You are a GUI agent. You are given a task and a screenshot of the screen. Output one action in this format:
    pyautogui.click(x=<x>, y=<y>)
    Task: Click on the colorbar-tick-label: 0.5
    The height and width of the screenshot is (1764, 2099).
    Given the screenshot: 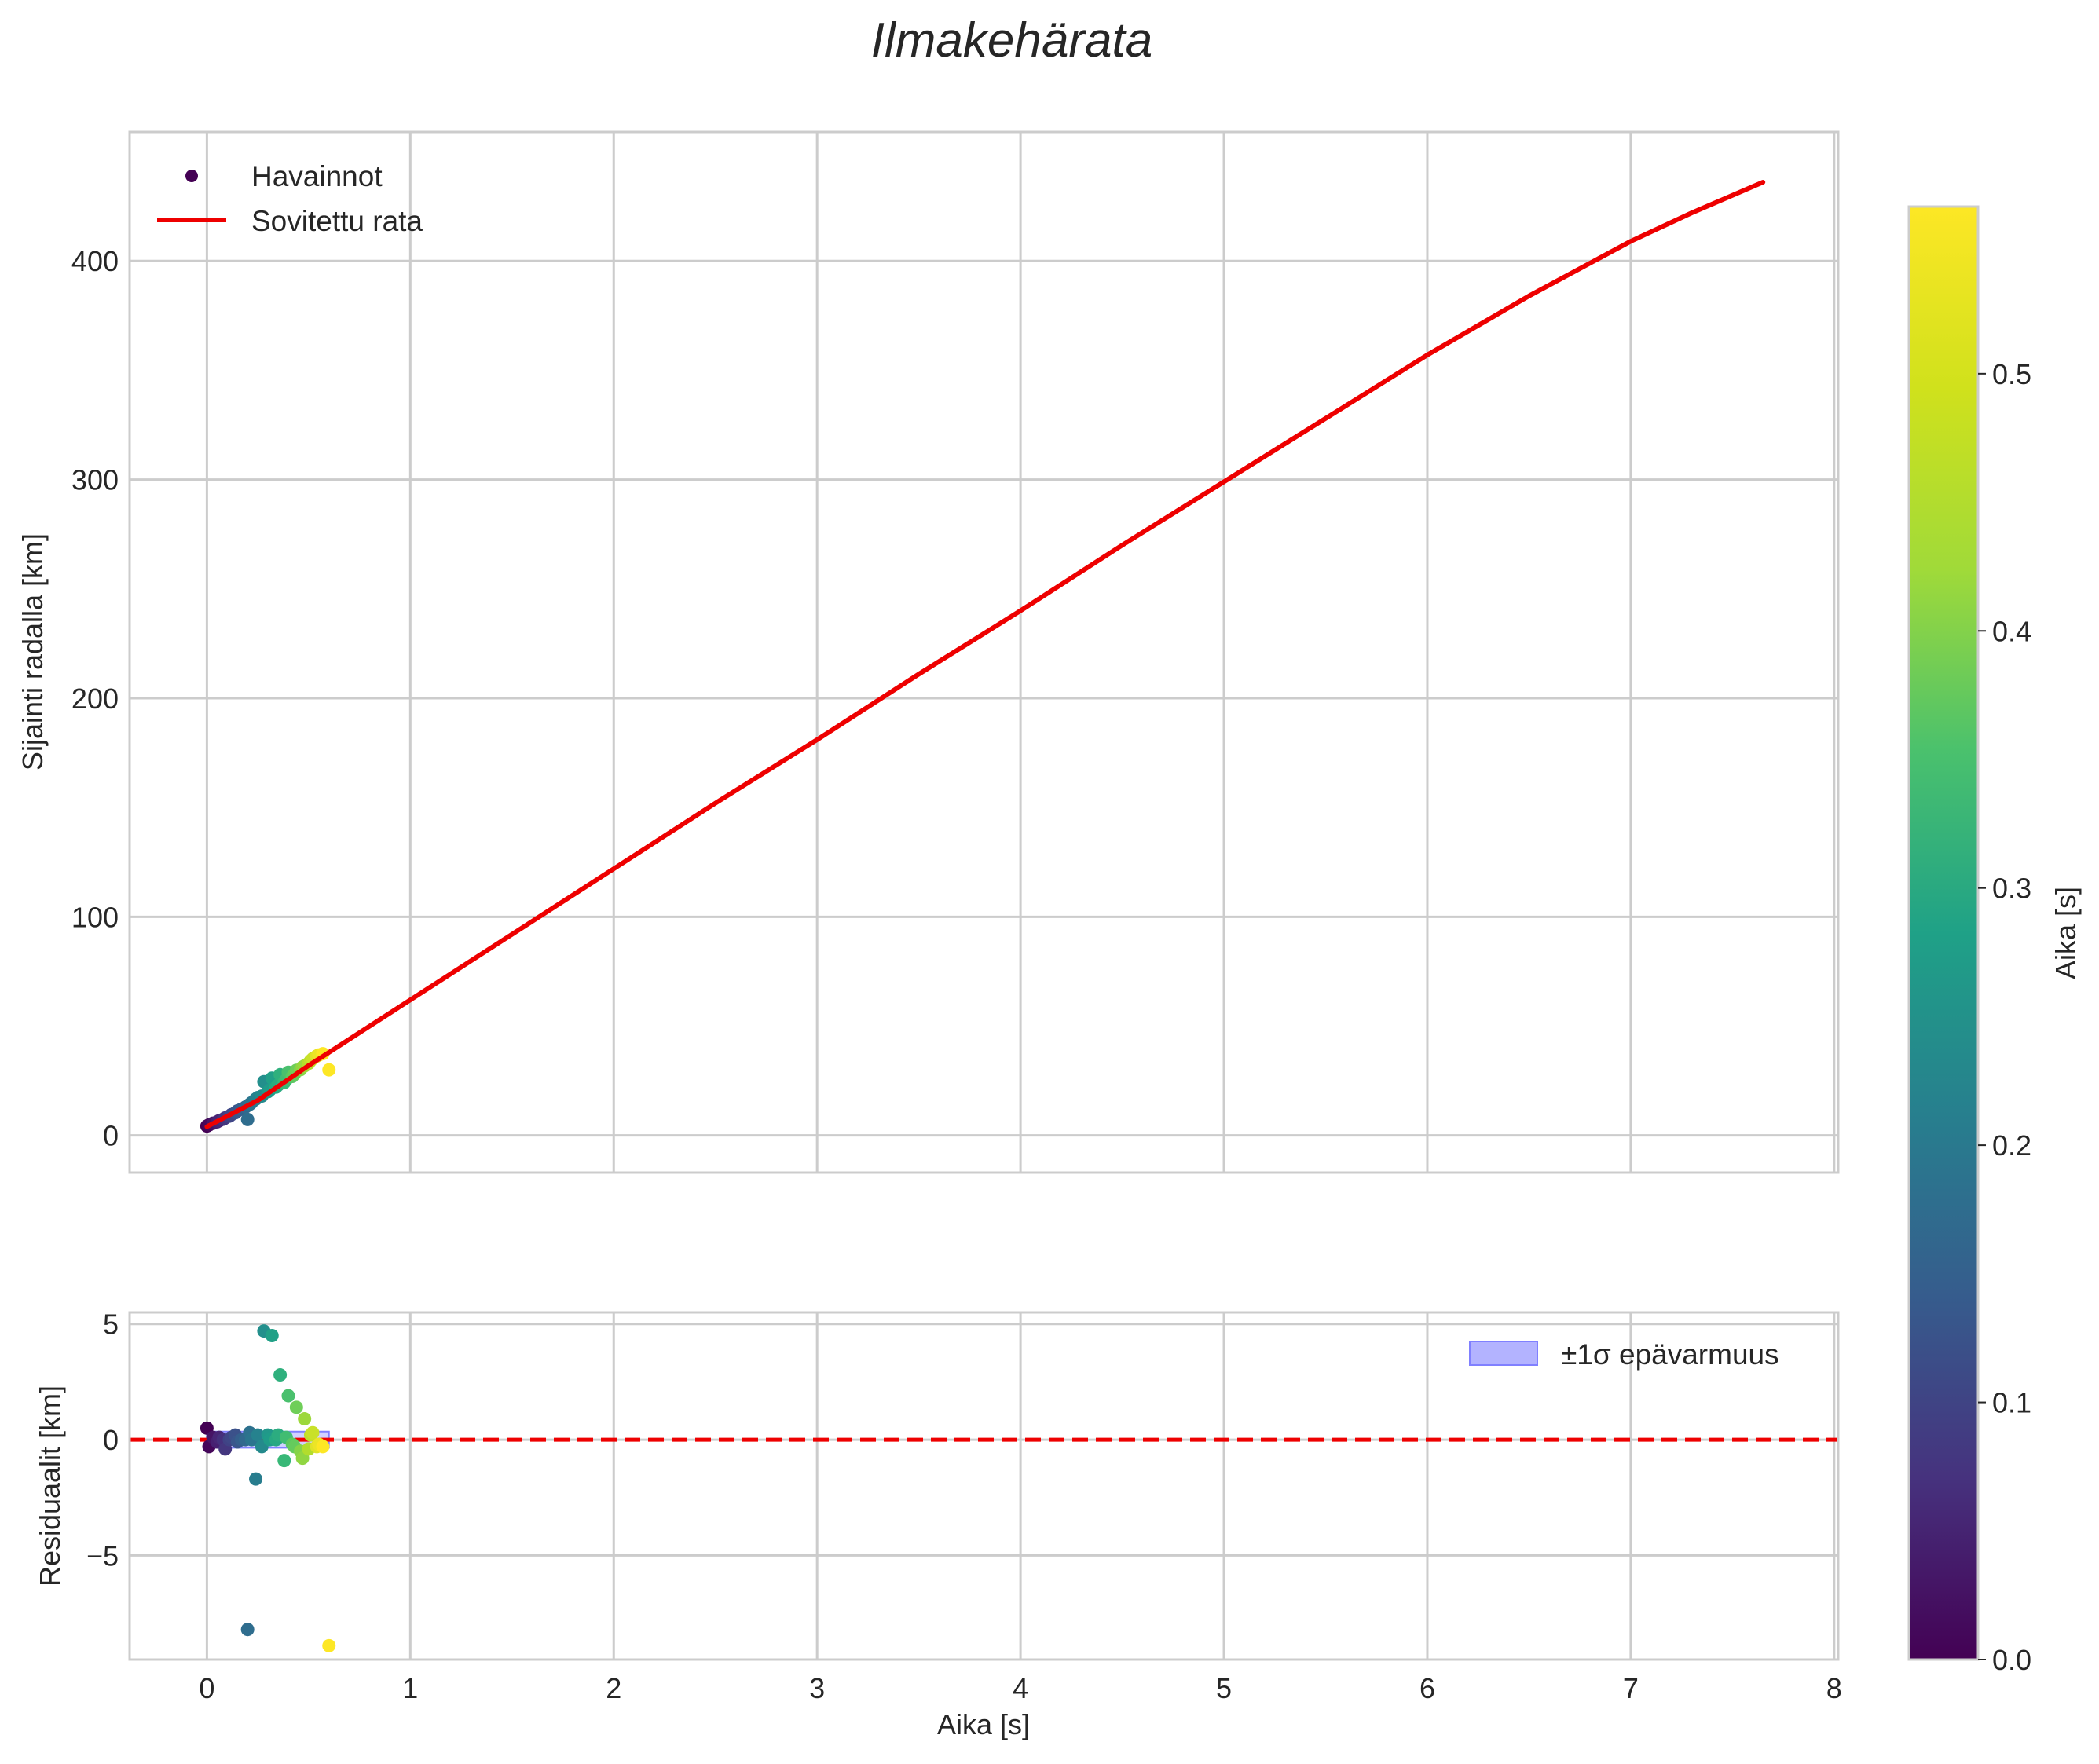 What is the action you would take?
    pyautogui.click(x=2011, y=374)
    